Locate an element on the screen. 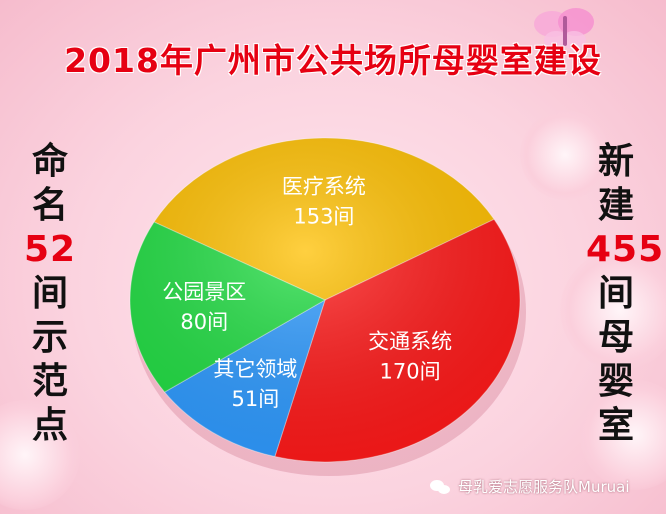 The width and height of the screenshot is (666, 514). right-char: 新 is located at coordinates (615, 161).